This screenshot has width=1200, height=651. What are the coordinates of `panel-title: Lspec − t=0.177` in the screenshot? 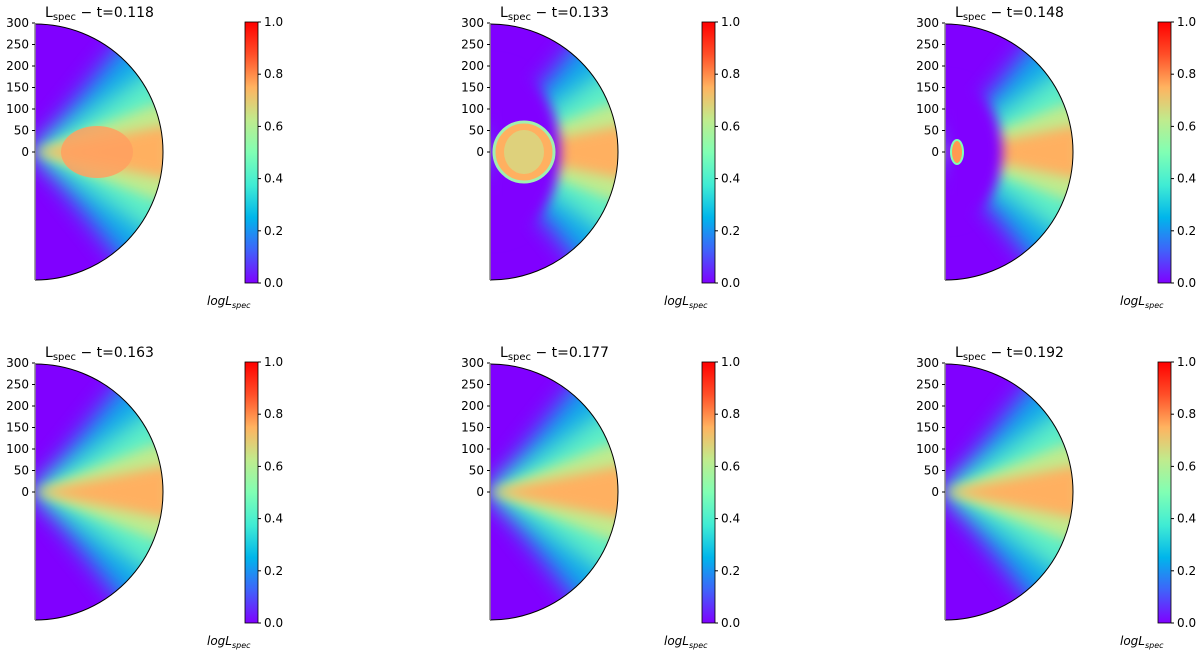 It's located at (554, 354).